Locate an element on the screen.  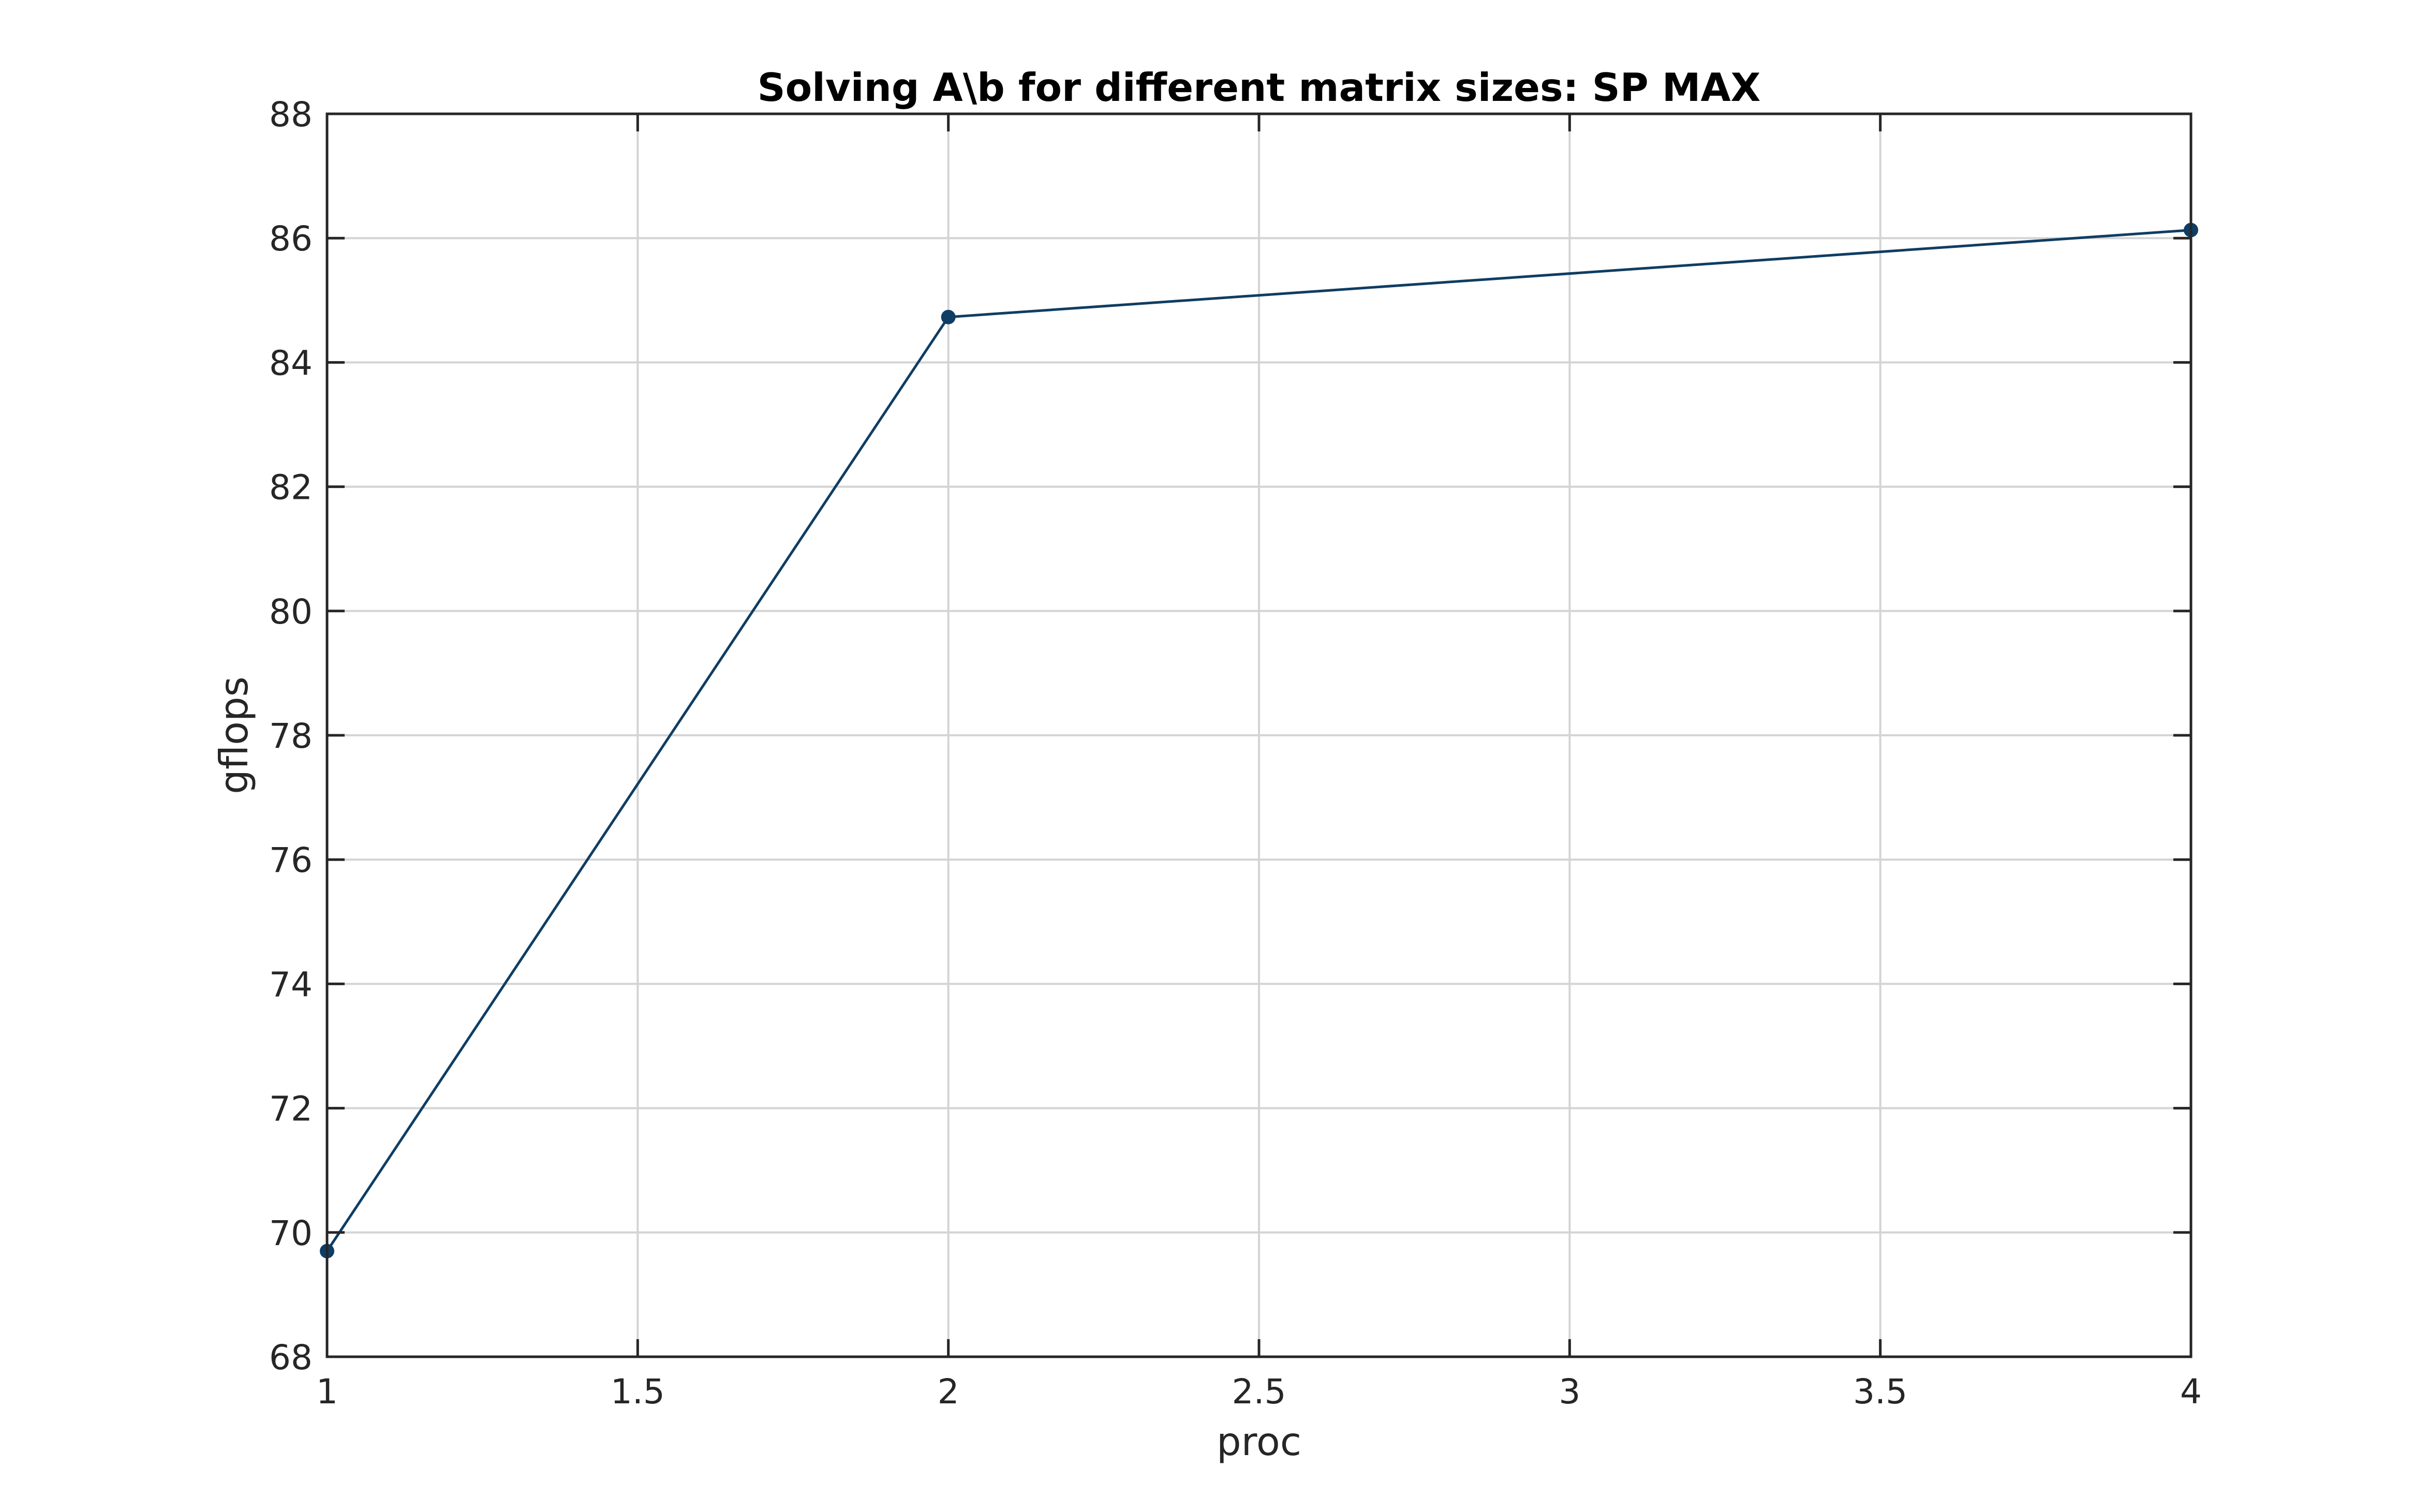
x-tick-label: 3 is located at coordinates (1569, 1392).